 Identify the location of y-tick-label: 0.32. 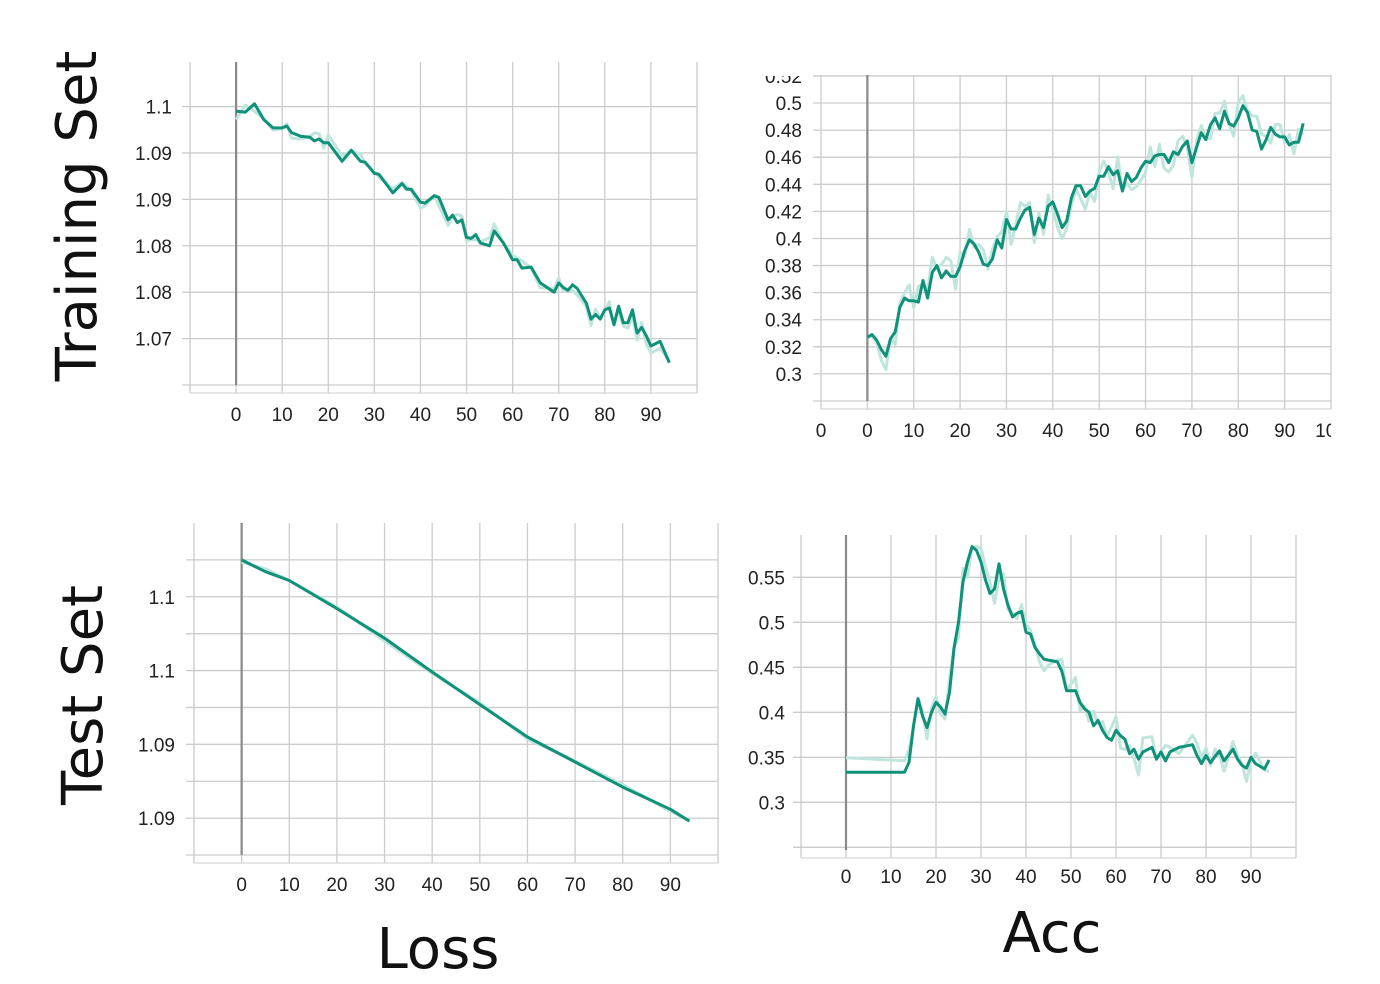
(783, 348).